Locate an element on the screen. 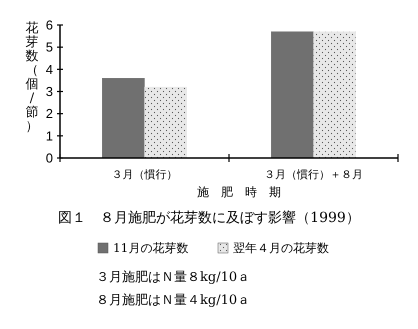  x-axis-title: 施 肥 時 期 is located at coordinates (239, 192).